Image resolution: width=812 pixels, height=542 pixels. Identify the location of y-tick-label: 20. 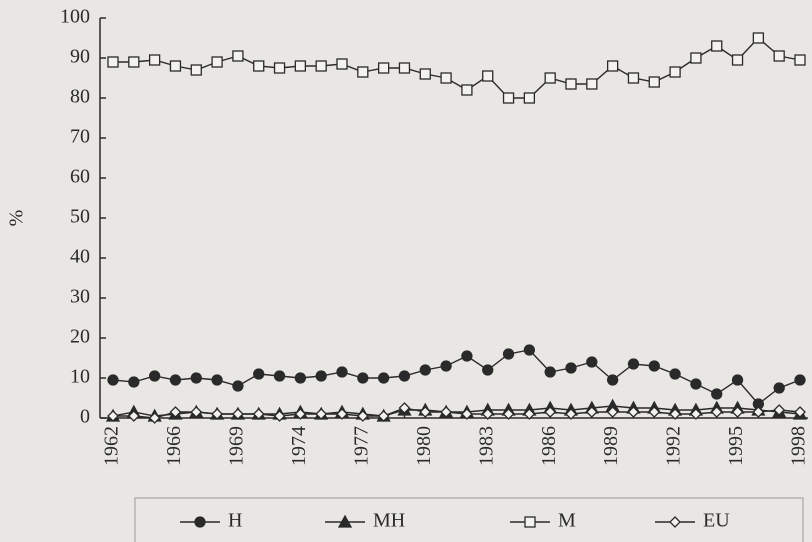
(80, 337).